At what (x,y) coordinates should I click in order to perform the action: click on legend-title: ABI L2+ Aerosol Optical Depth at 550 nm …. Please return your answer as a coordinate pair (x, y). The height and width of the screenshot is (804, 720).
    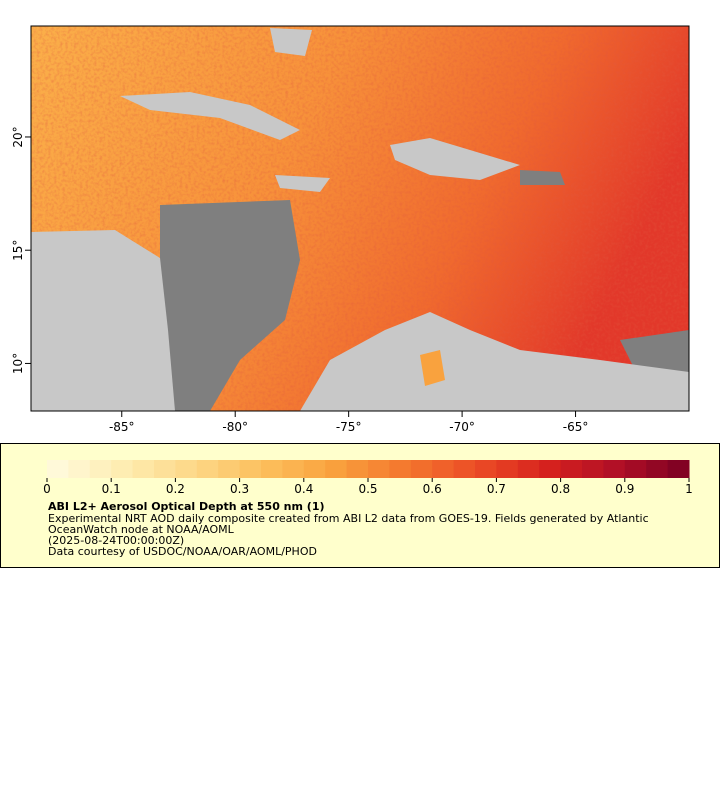
    Looking at the image, I should click on (186, 506).